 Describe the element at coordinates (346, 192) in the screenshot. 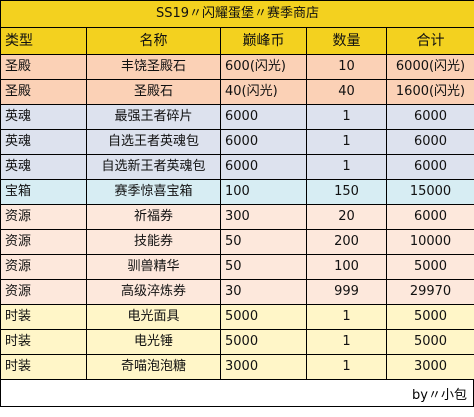

I see `cell-qty: 150` at that location.